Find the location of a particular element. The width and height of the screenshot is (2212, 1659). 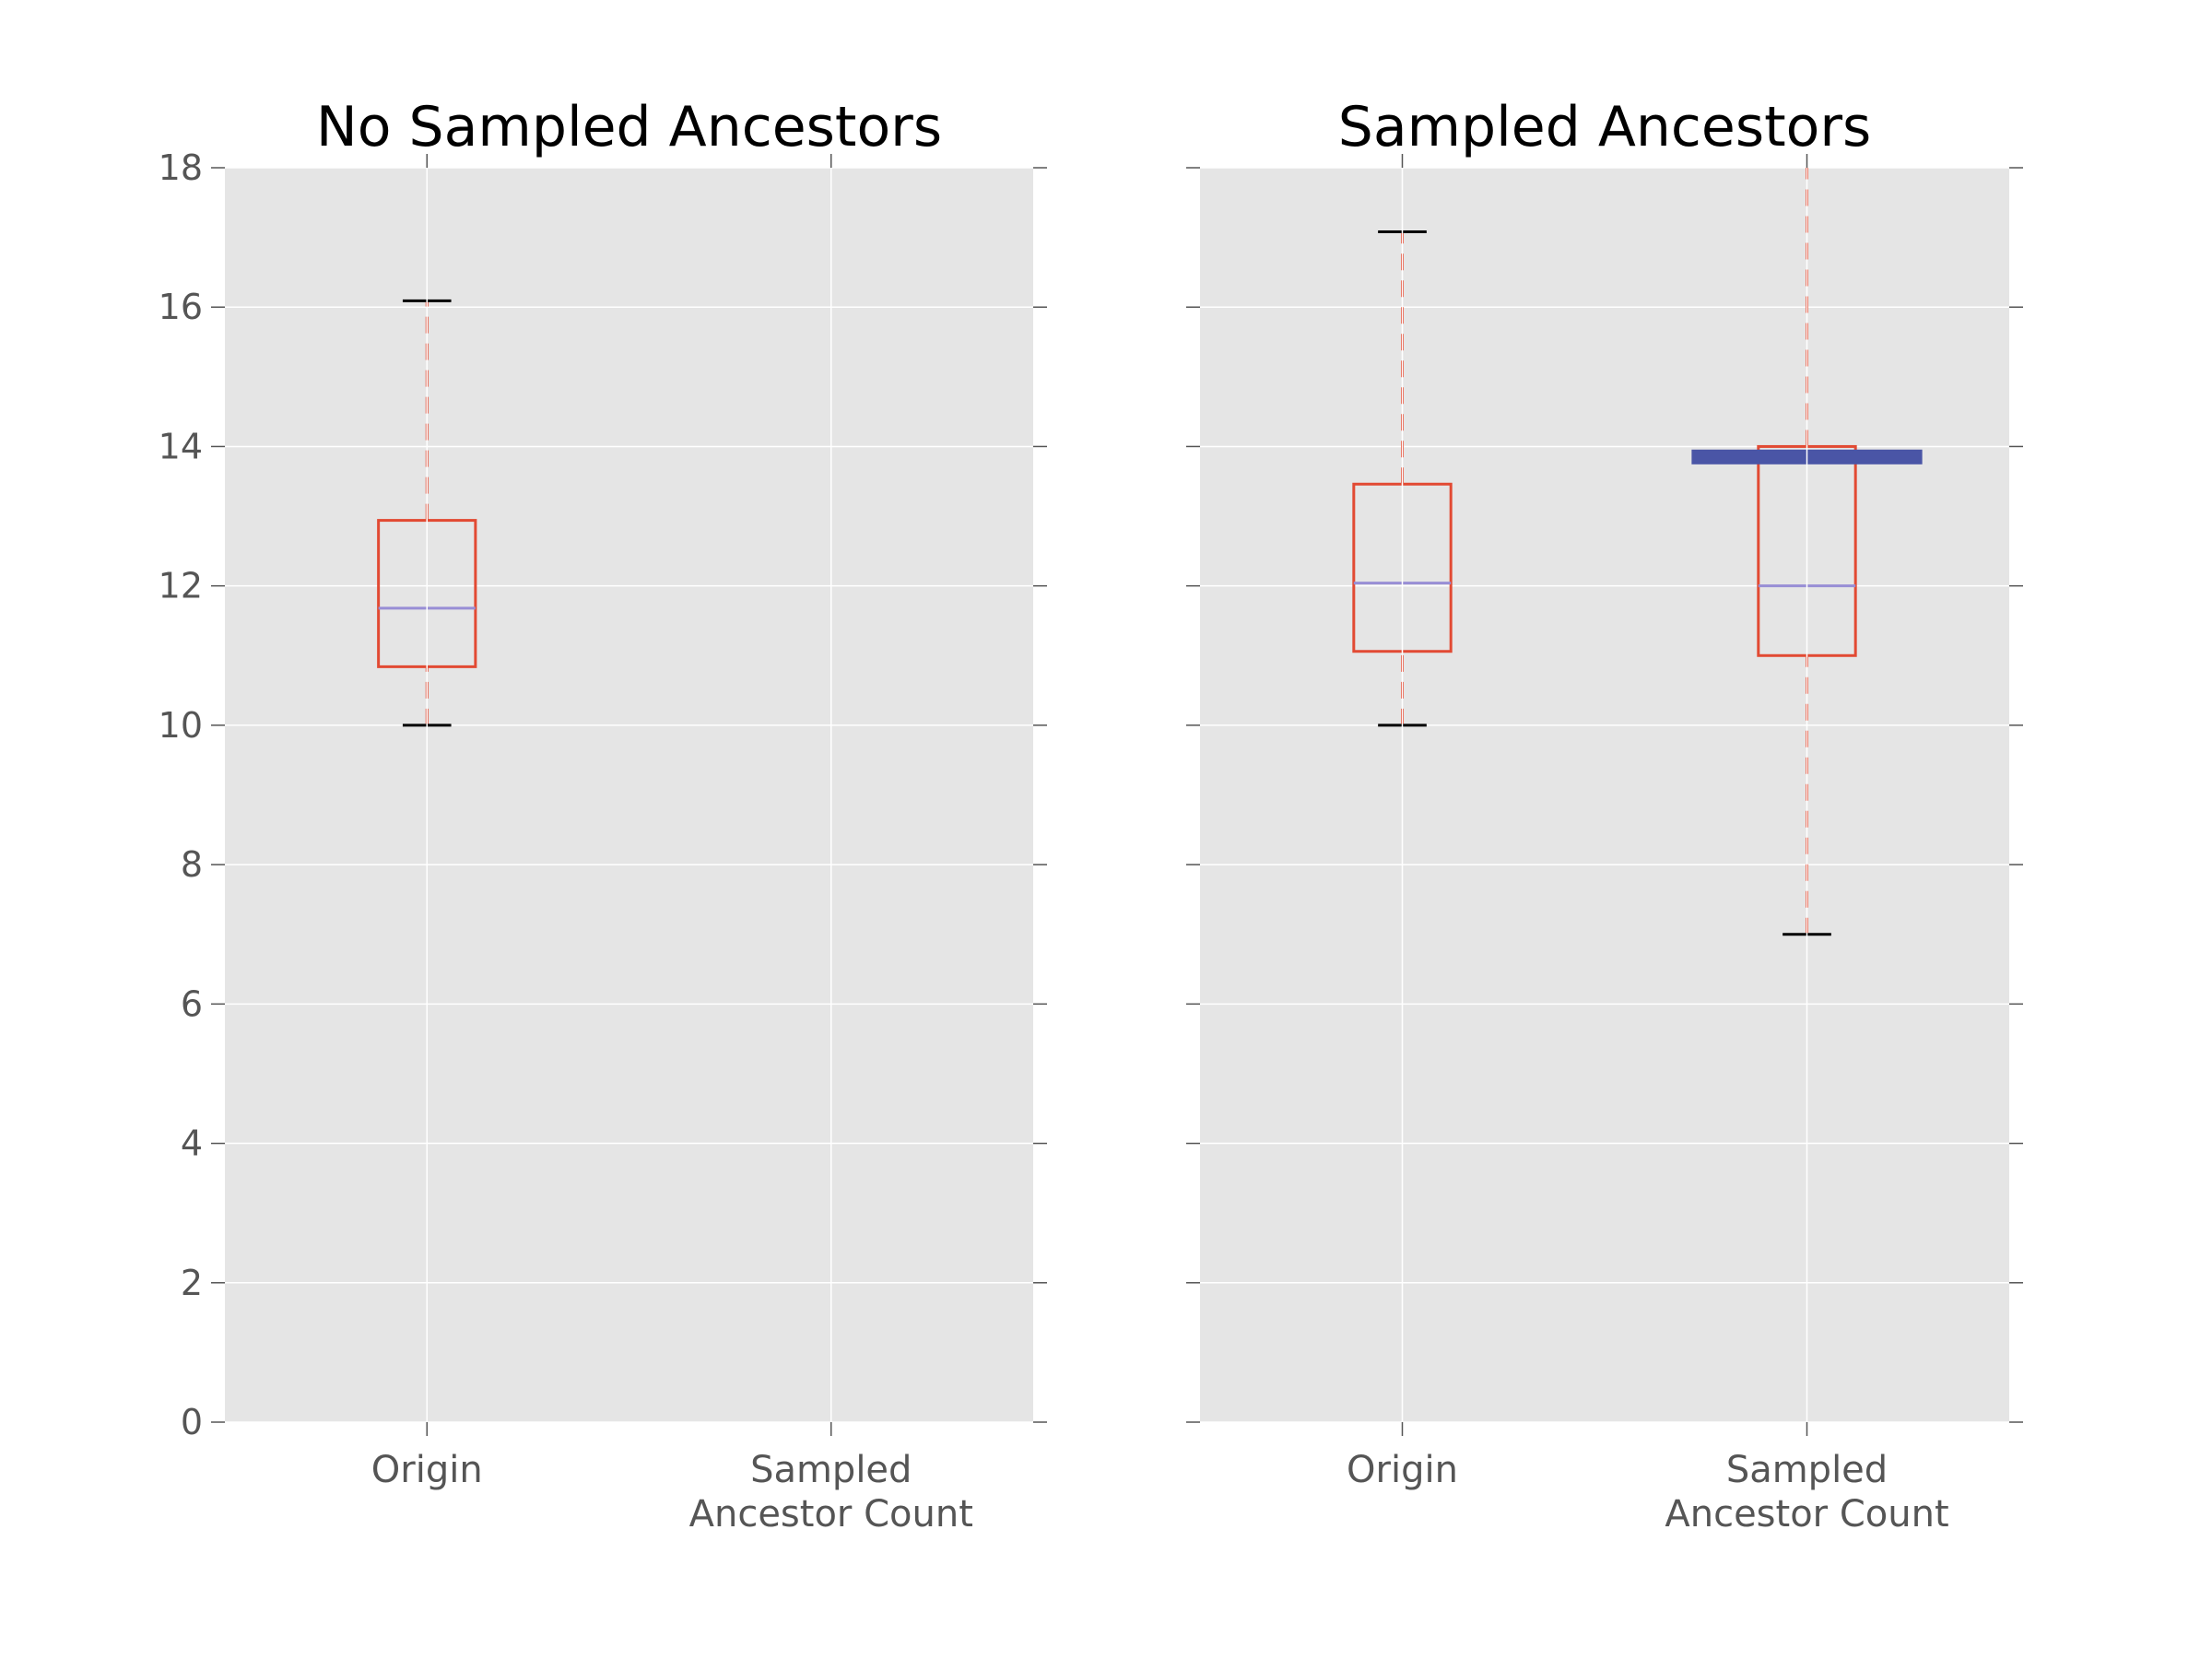

y-tick-label: 4 is located at coordinates (192, 1144).